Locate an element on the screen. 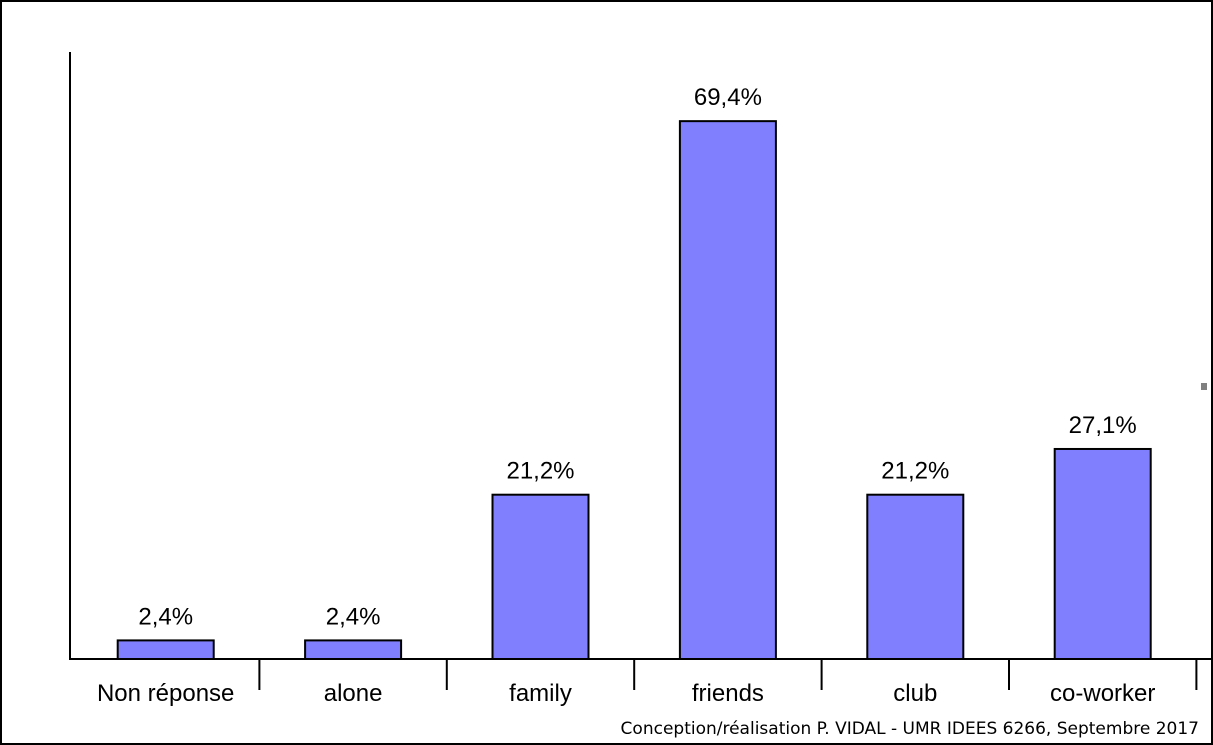 This screenshot has width=1213, height=745. small-gray-marker is located at coordinates (1204, 386).